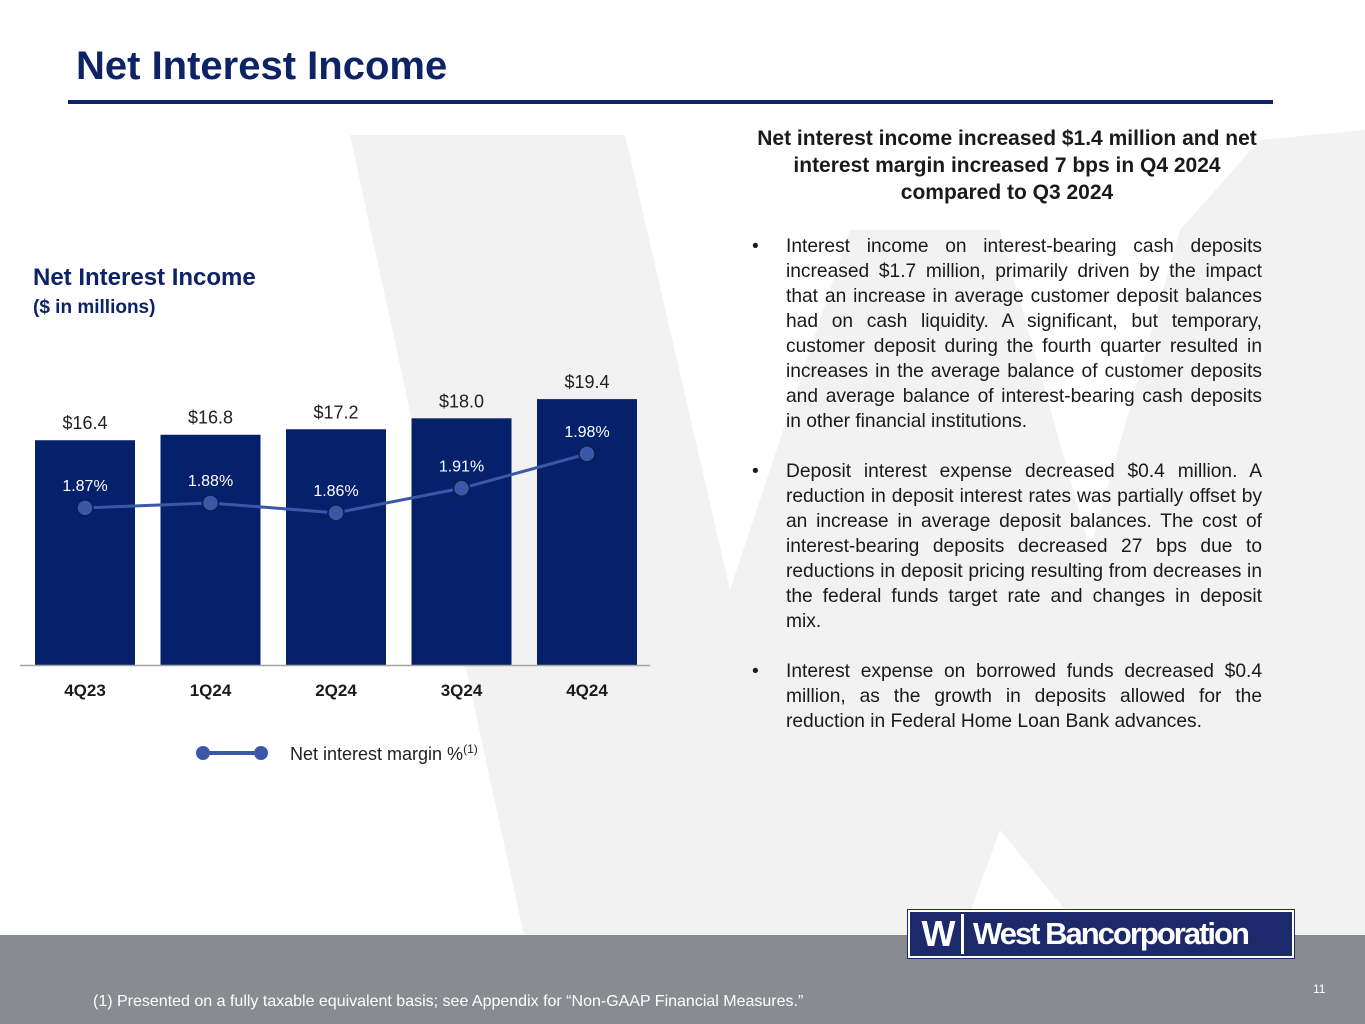 This screenshot has width=1365, height=1024. I want to click on nim-label-1Q24: 1.88%, so click(210, 481).